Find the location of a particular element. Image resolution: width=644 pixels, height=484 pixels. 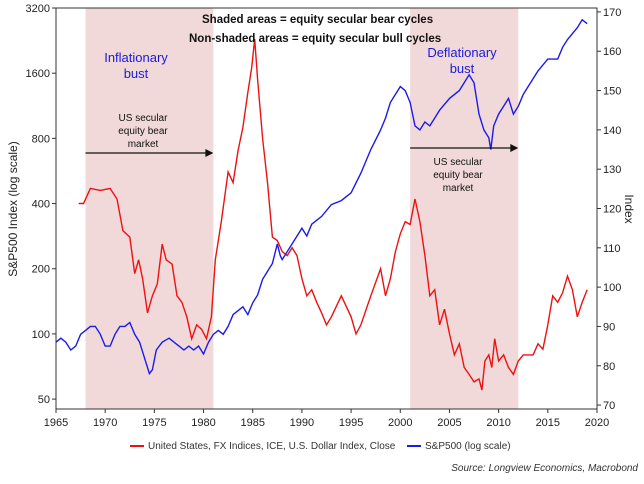

right-tick-label: 120 is located at coordinates (612, 210).